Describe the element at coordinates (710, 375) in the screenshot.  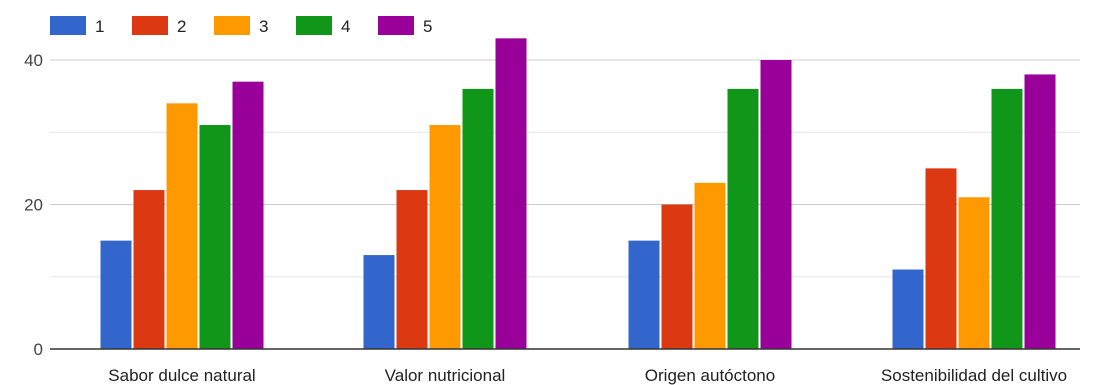
I see `x-category-label: Origen autóctono` at that location.